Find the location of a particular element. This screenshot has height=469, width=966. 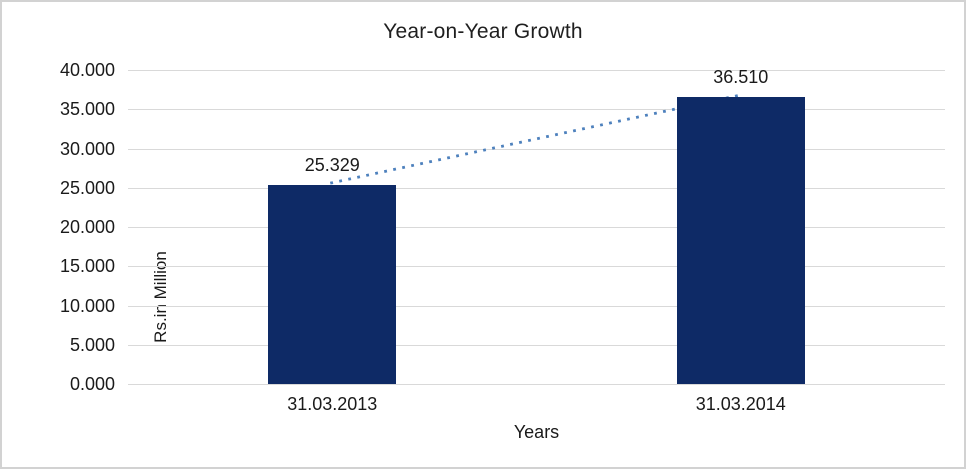

bar-value-label: 25.329 is located at coordinates (332, 165).